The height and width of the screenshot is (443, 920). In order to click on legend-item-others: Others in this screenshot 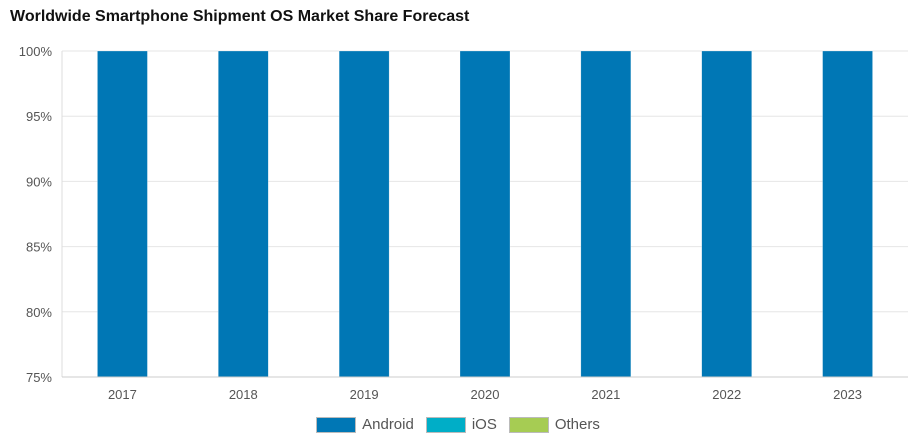, I will do `click(554, 424)`.